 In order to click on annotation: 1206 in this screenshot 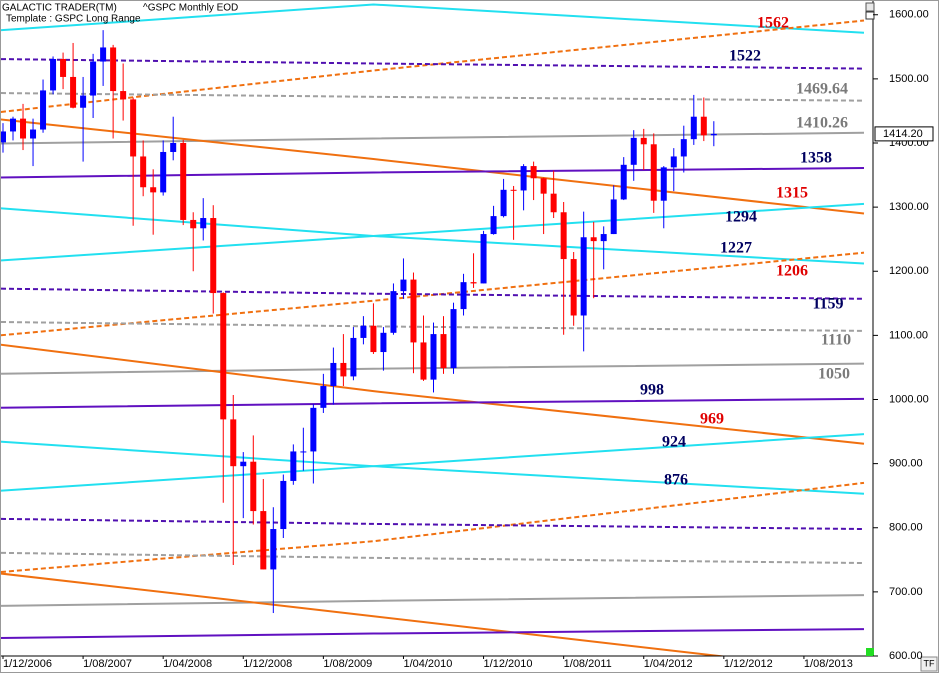, I will do `click(792, 271)`.